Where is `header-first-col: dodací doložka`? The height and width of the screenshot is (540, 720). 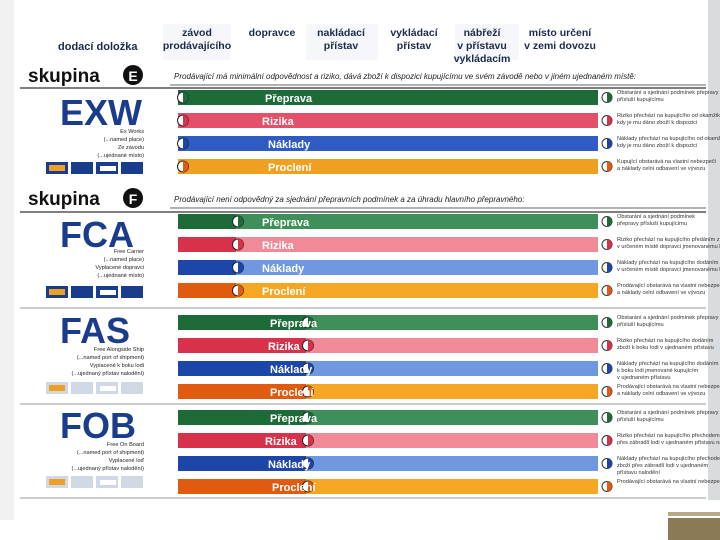 header-first-col: dodací doložka is located at coordinates (98, 47).